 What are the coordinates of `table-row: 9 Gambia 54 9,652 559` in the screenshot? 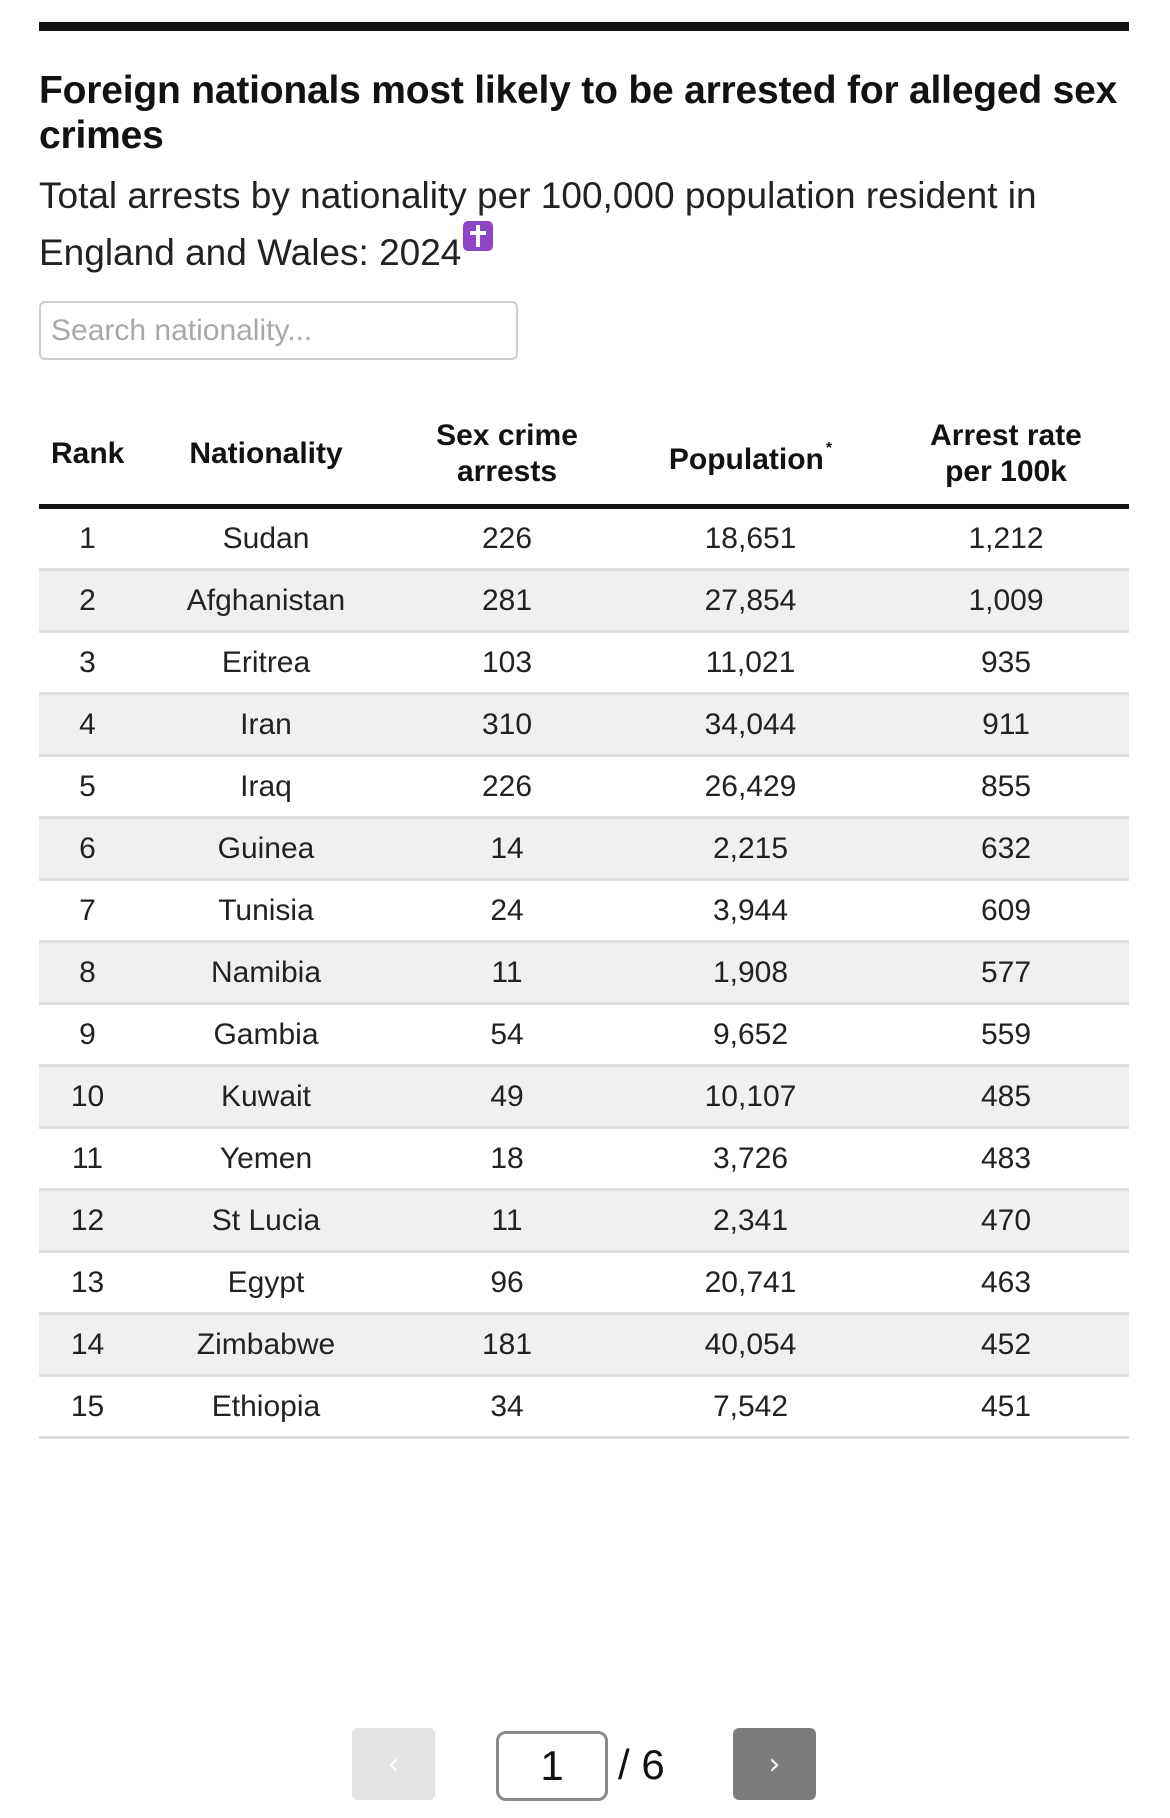 It's located at (584, 1035).